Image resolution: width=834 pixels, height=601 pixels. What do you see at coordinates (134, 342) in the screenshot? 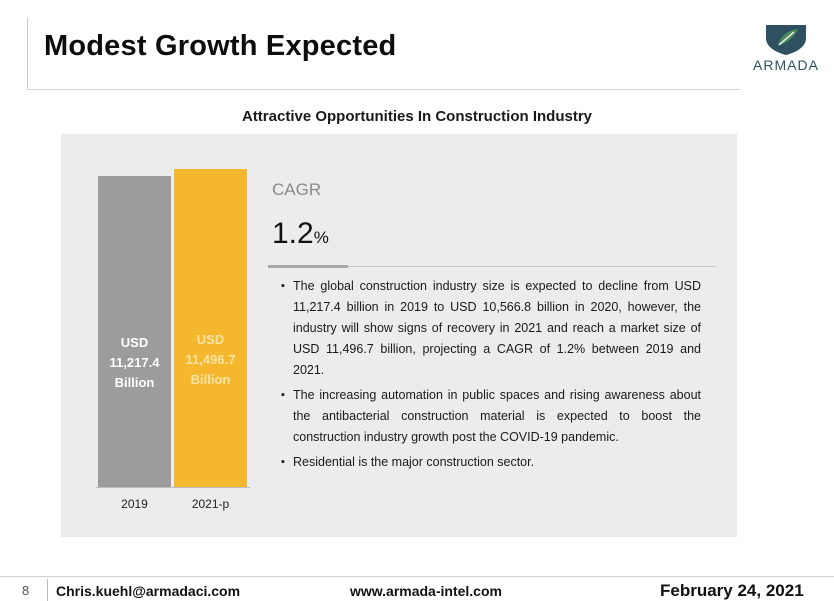
I see `bar-2019-label-line1: USD` at bounding box center [134, 342].